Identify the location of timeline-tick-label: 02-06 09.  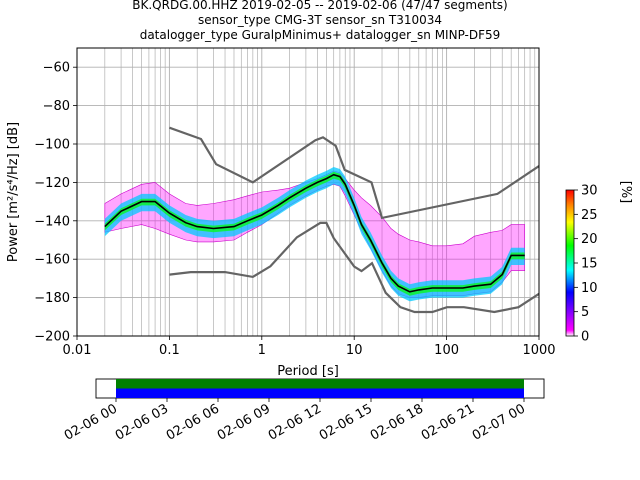
(244, 422).